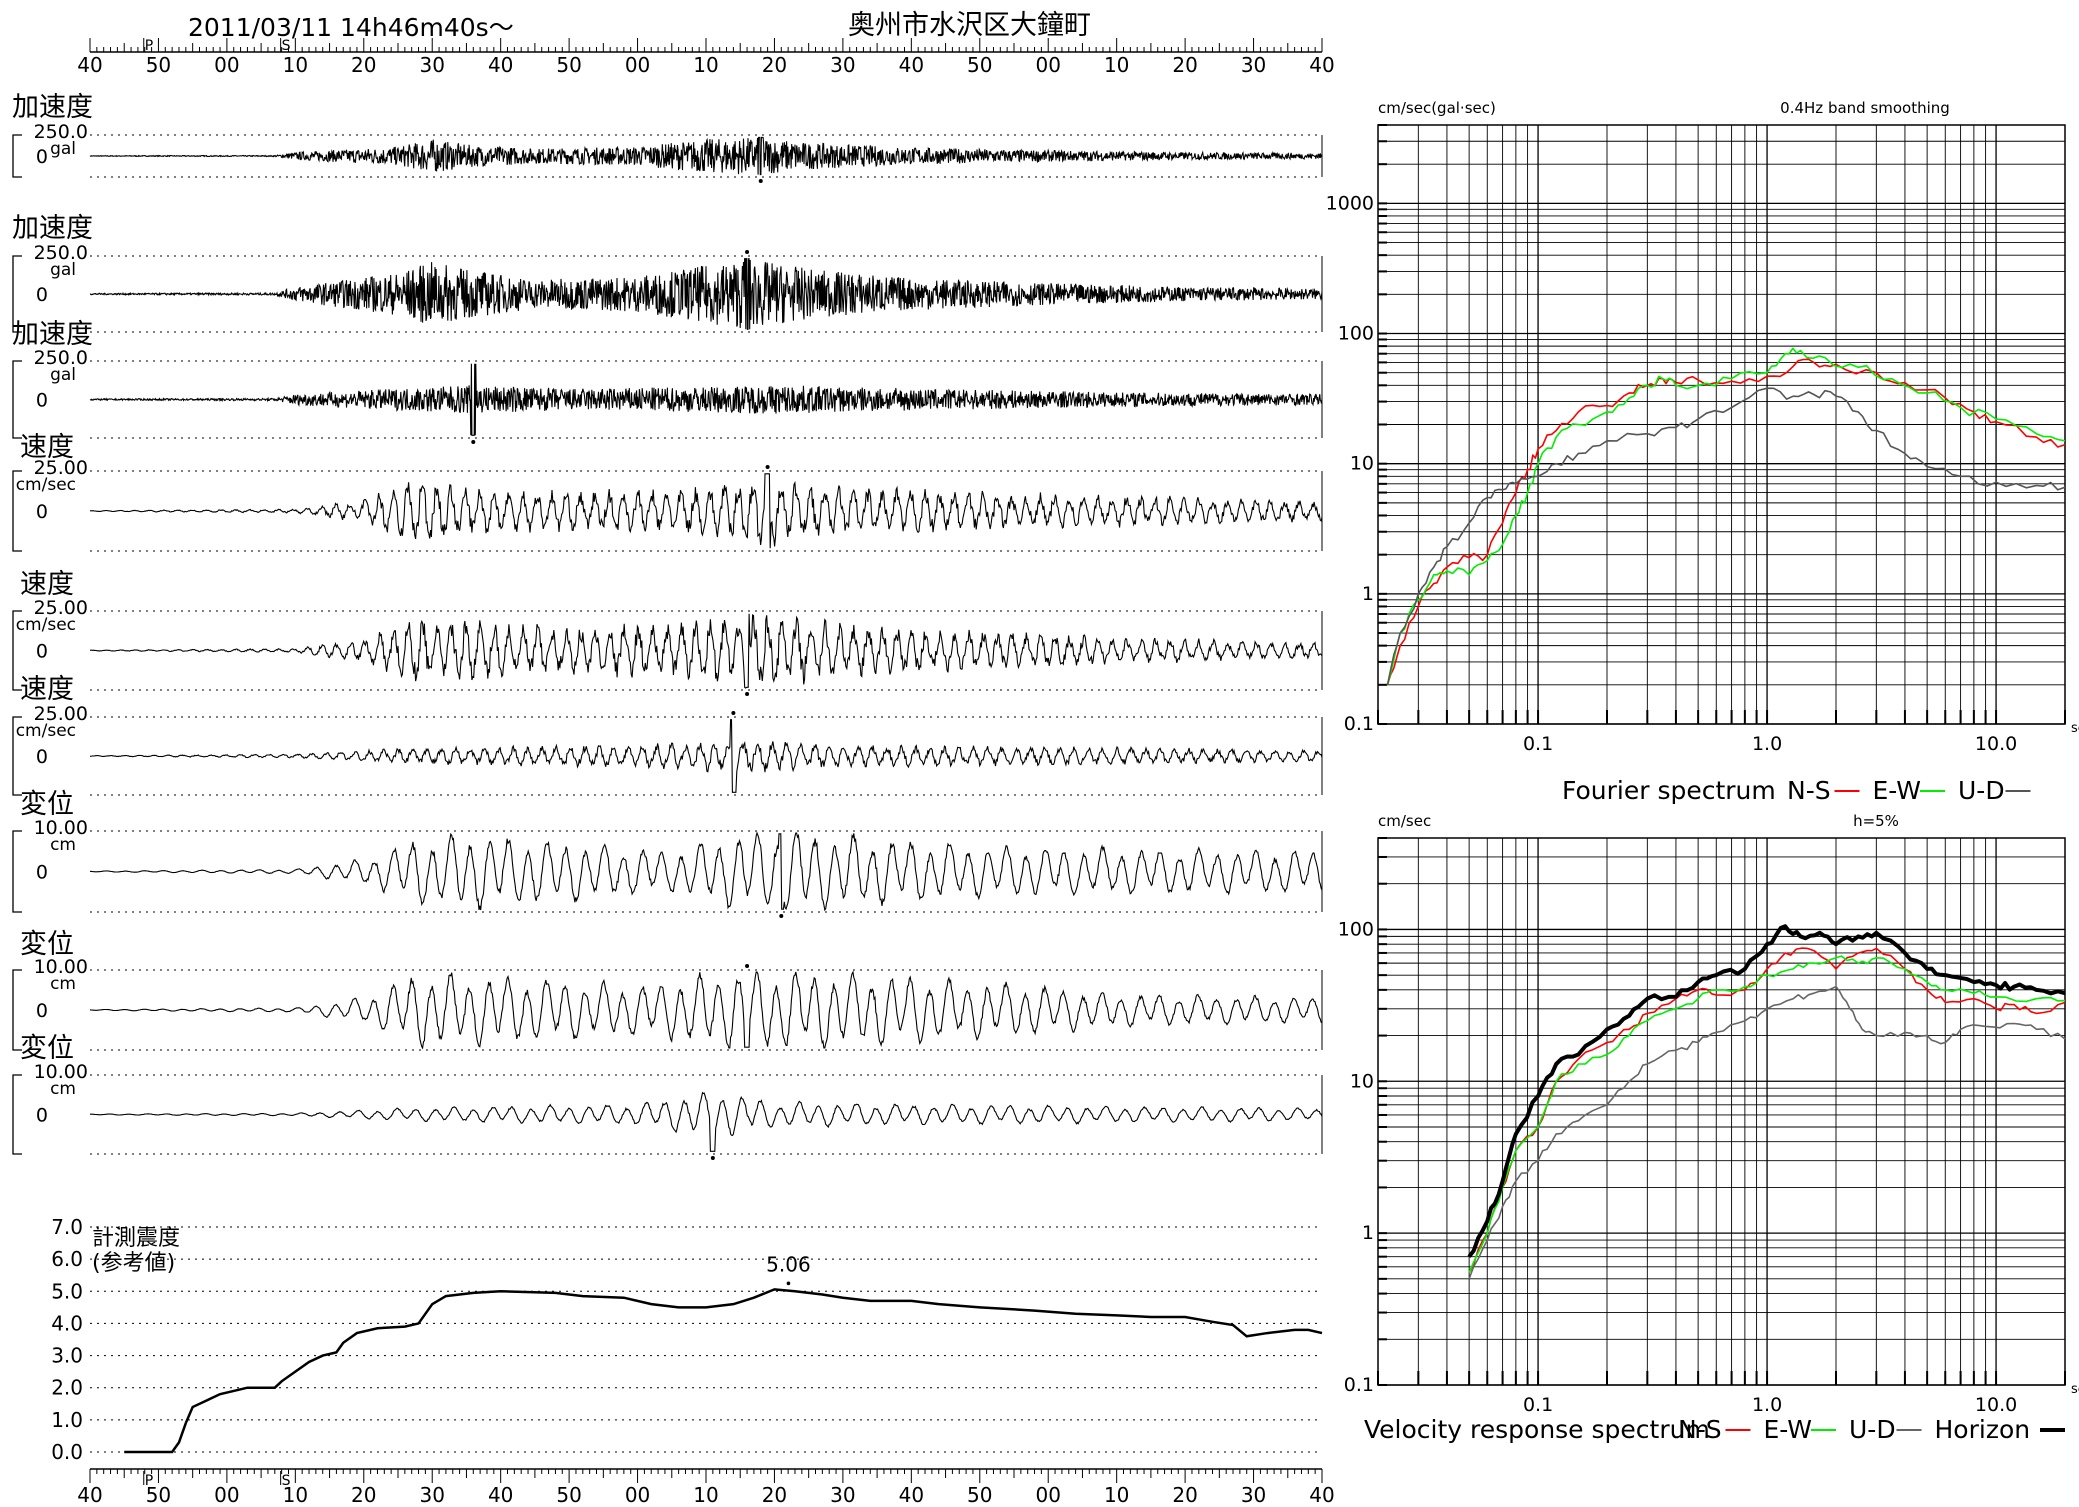 The image size is (2079, 1507). I want to click on series-line-ew, so click(1726, 516).